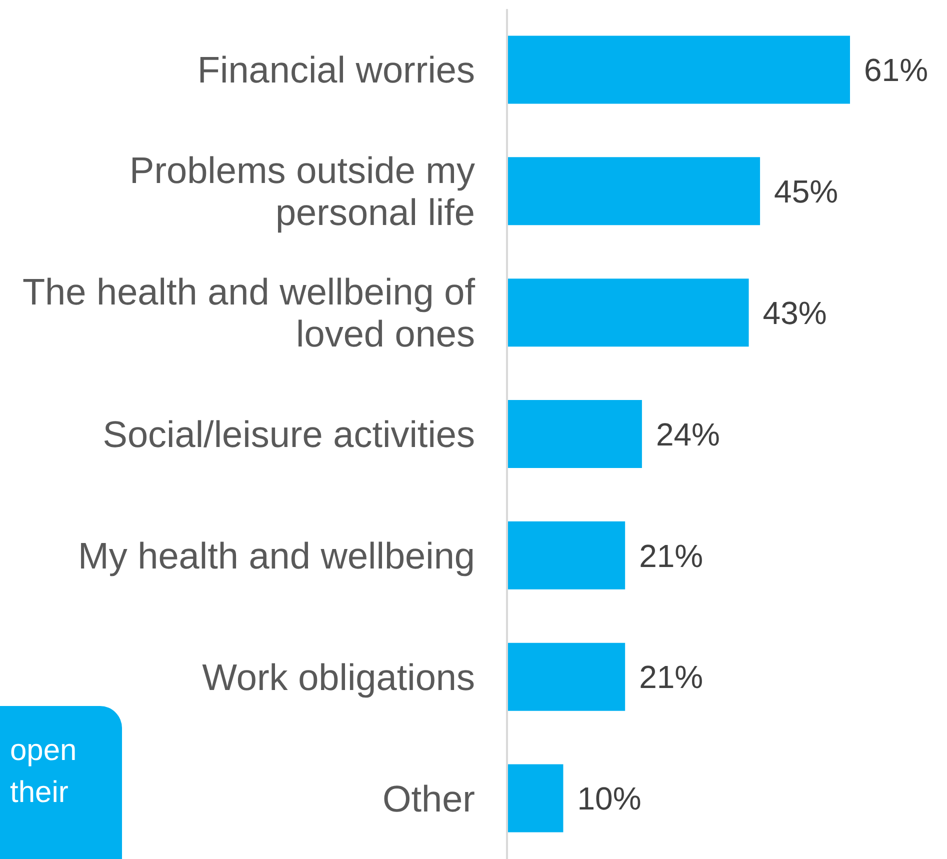  Describe the element at coordinates (428, 798) in the screenshot. I see `y-tick-label: Other` at that location.